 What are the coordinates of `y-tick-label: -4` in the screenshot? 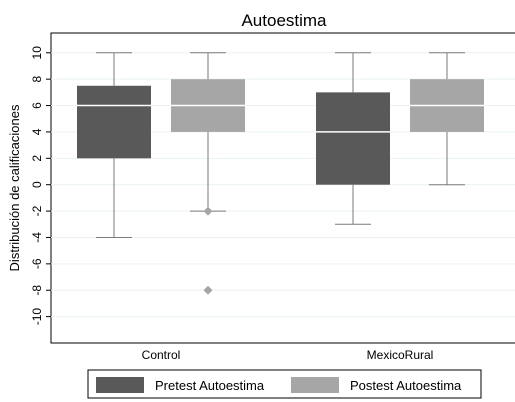 It's located at (37, 237).